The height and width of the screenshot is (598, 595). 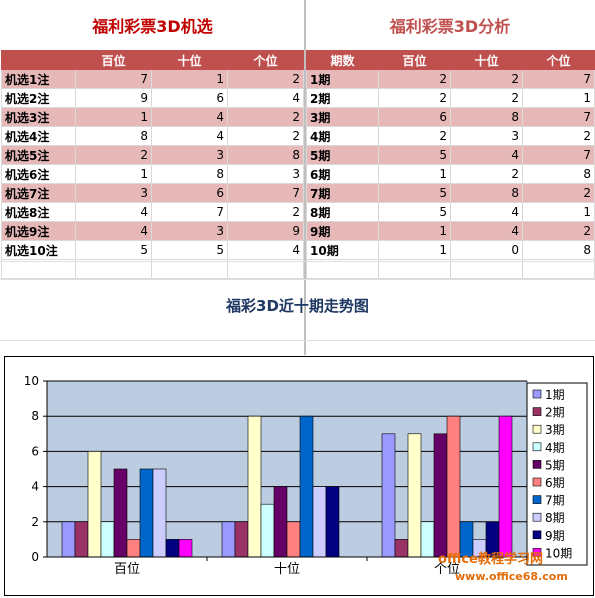 I want to click on empty-row, so click(x=152, y=269).